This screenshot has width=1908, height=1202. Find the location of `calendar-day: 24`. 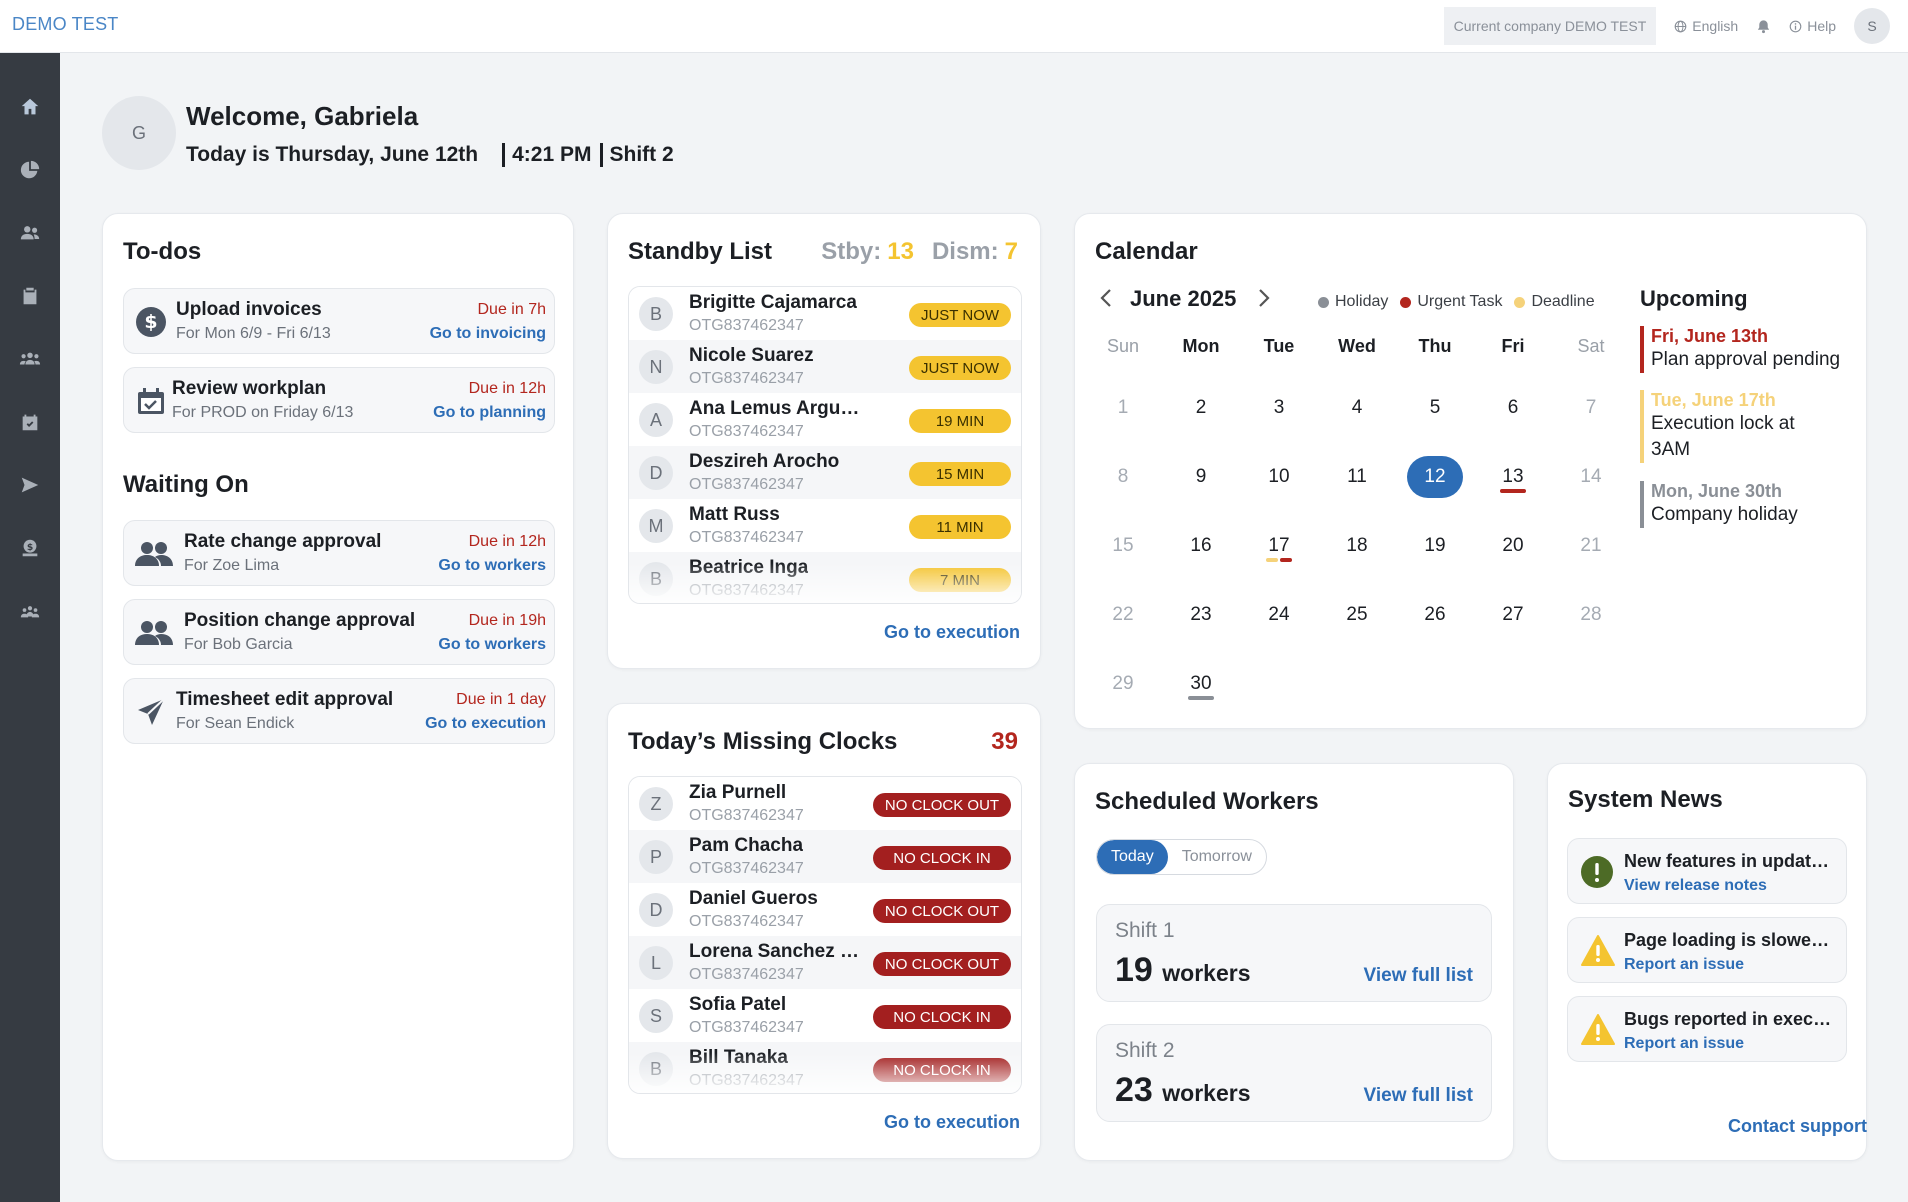

calendar-day: 24 is located at coordinates (1279, 614).